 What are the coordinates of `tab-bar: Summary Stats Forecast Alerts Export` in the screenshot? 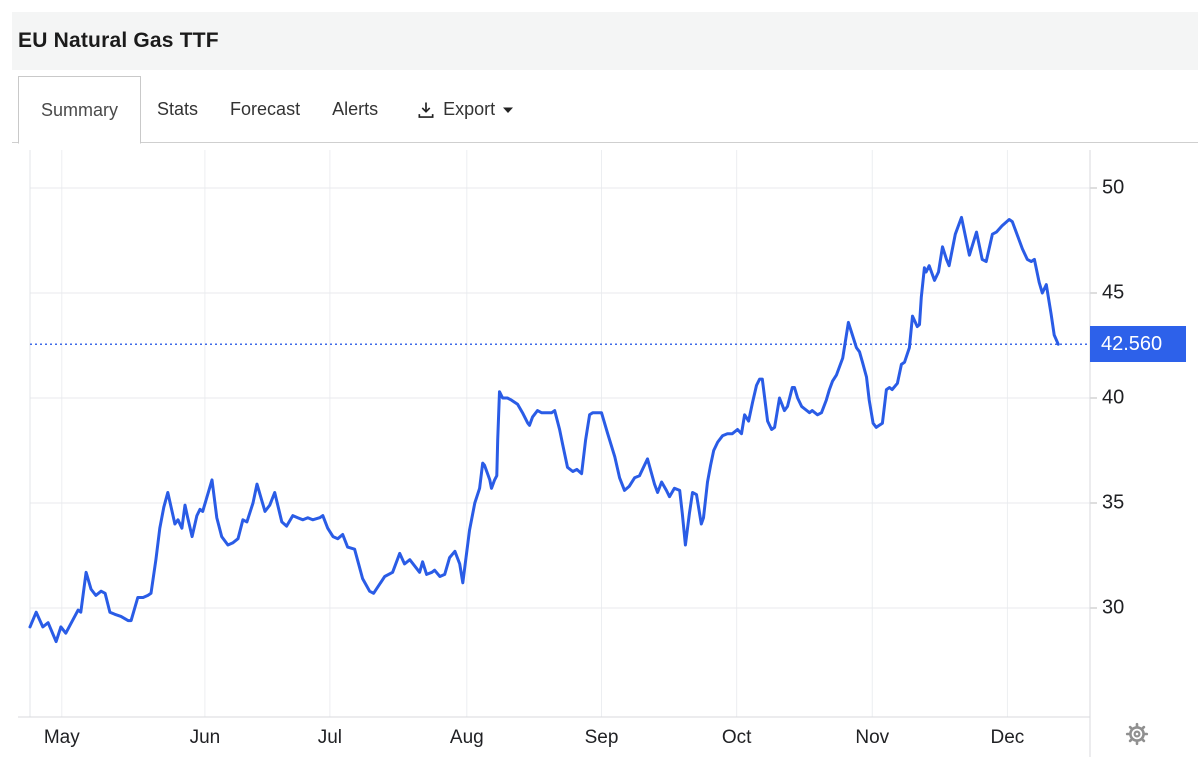 It's located at (605, 107).